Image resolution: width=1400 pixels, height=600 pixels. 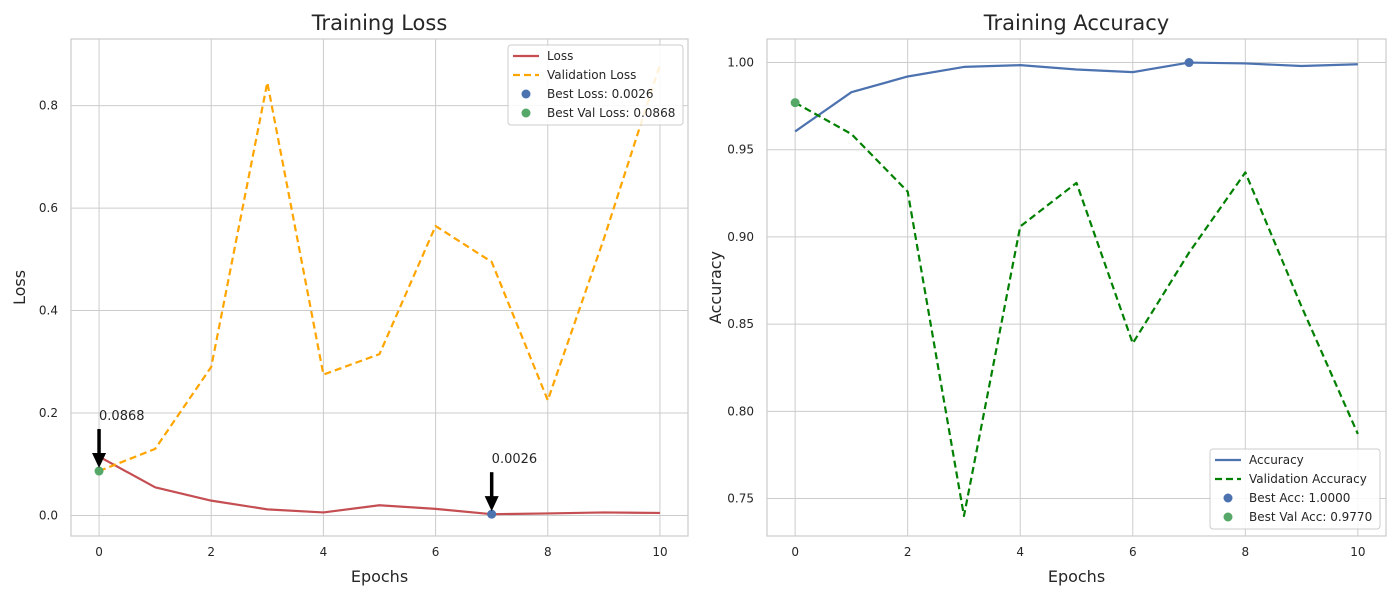 I want to click on y-tick-label: 0.95, so click(x=740, y=150).